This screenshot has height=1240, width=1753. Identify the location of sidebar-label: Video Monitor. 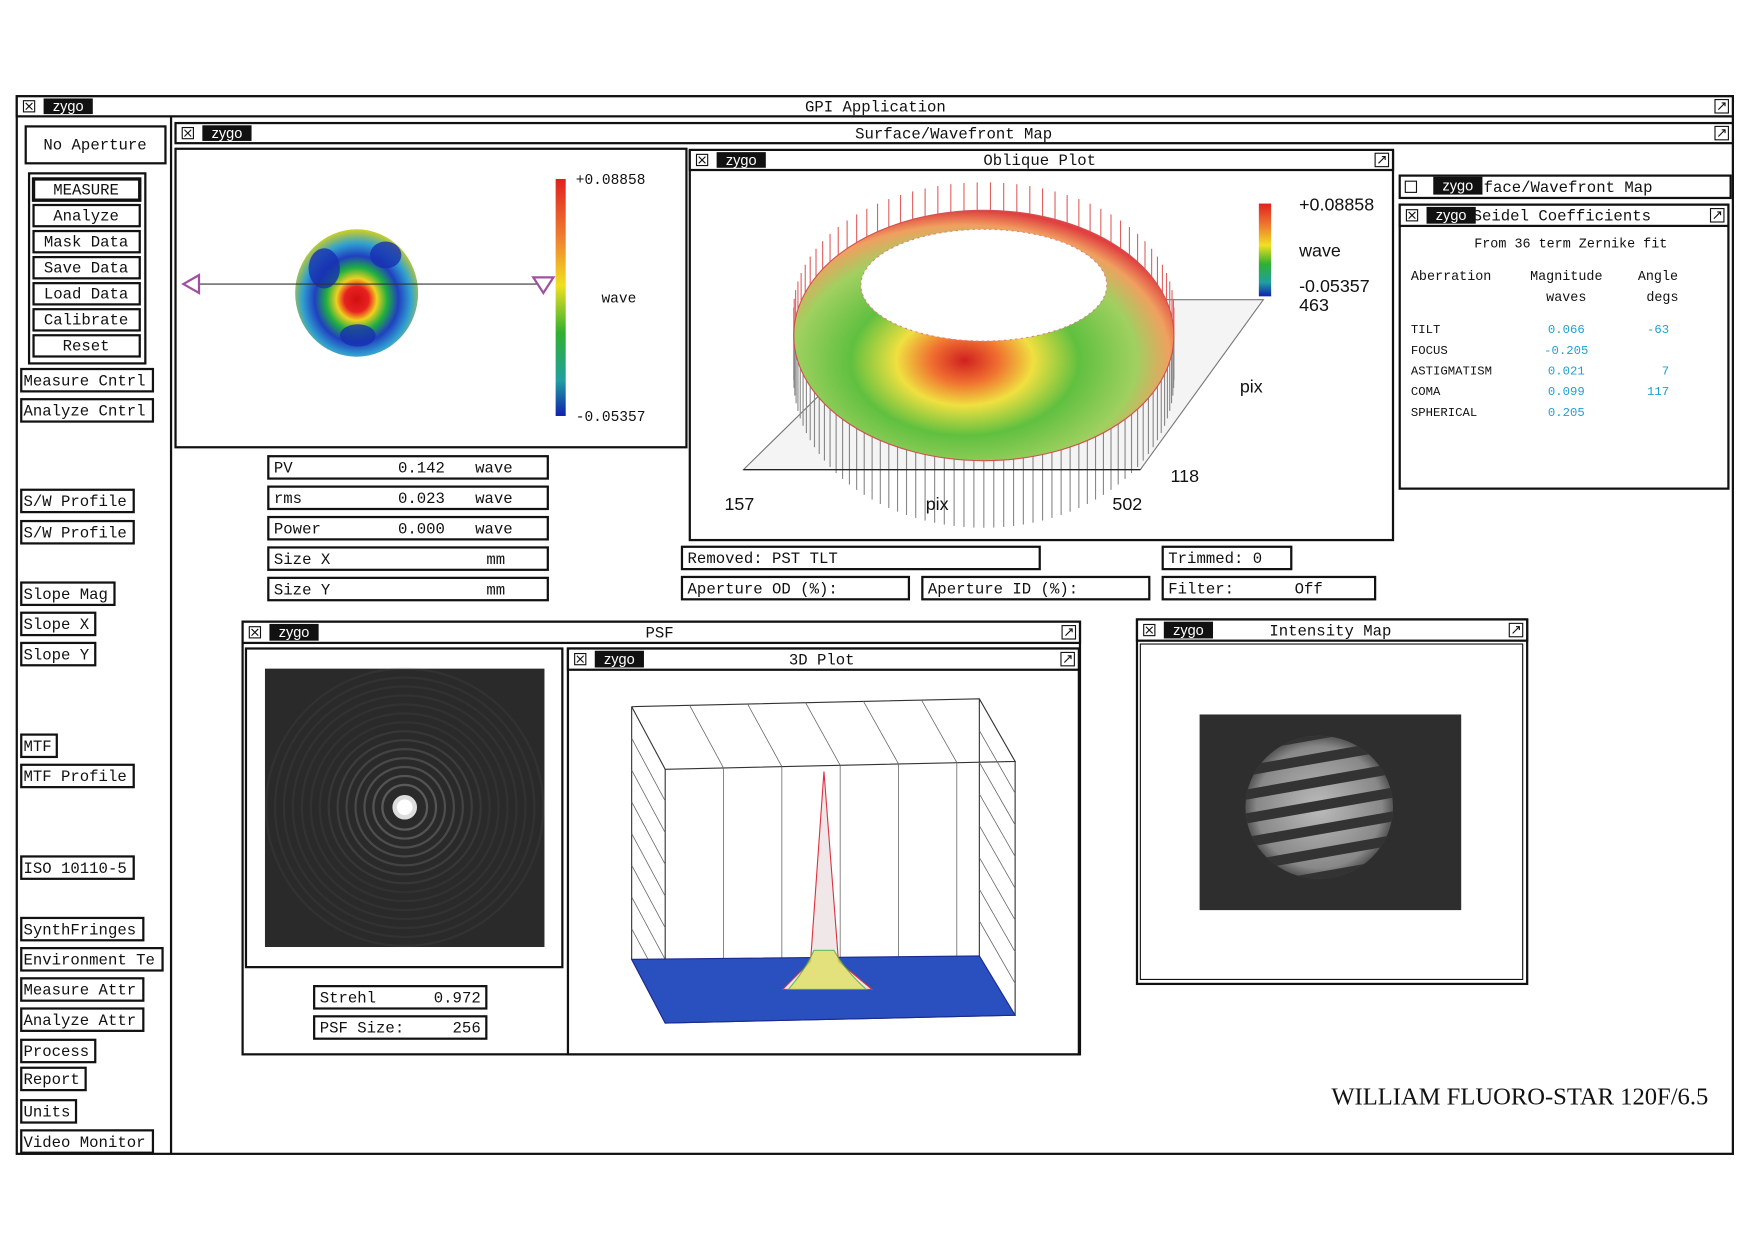
(84, 1143).